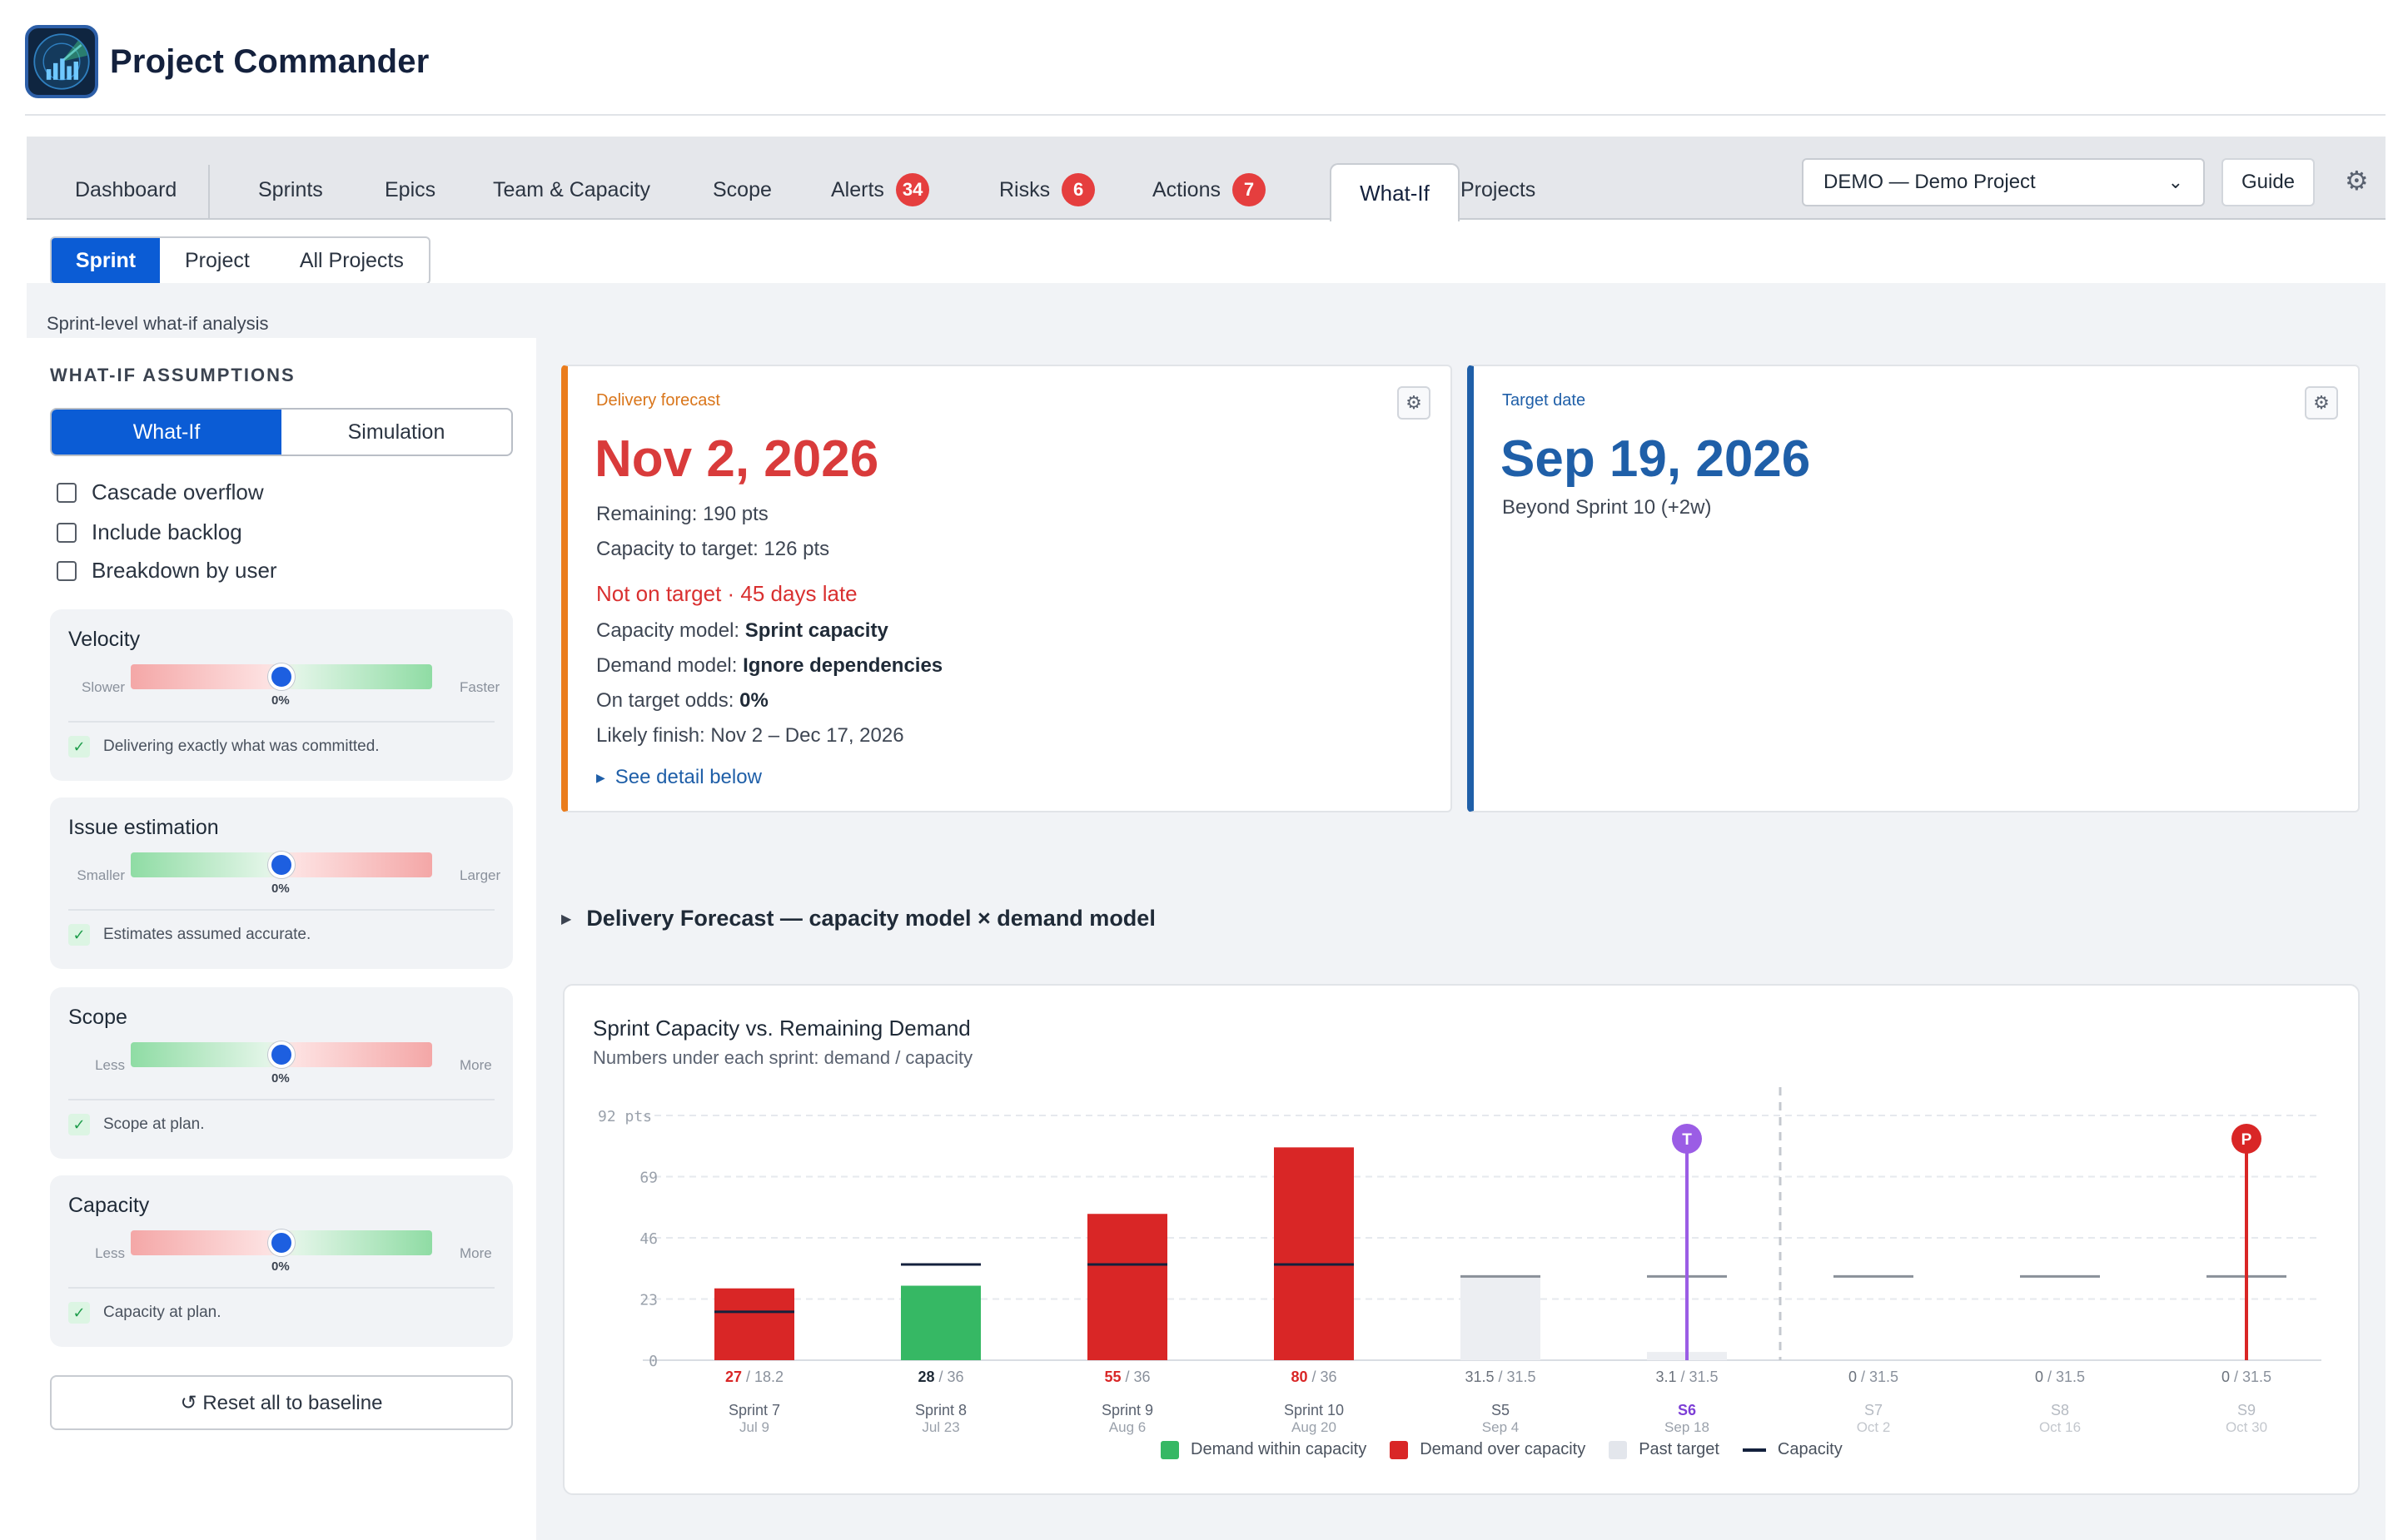 The height and width of the screenshot is (1540, 2398). I want to click on sprint-date-label: Jul 23, so click(940, 1427).